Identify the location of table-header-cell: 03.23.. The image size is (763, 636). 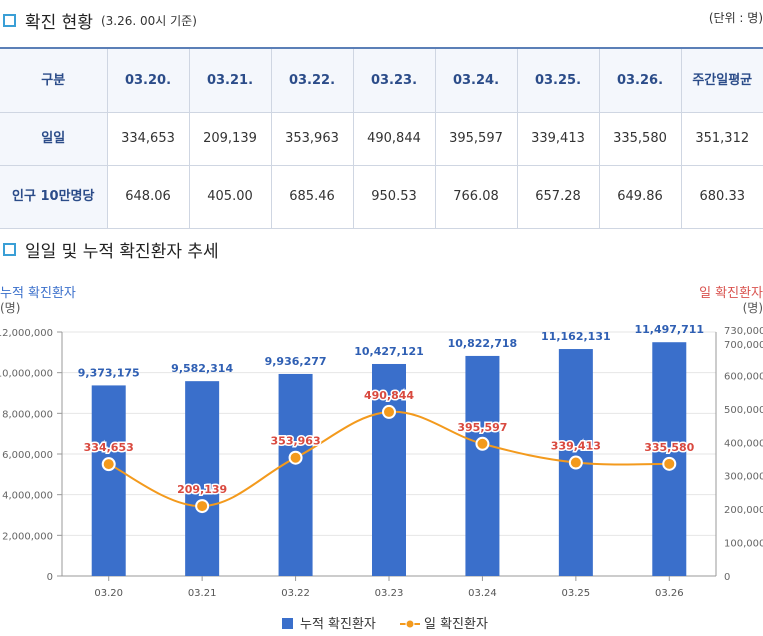
(394, 80).